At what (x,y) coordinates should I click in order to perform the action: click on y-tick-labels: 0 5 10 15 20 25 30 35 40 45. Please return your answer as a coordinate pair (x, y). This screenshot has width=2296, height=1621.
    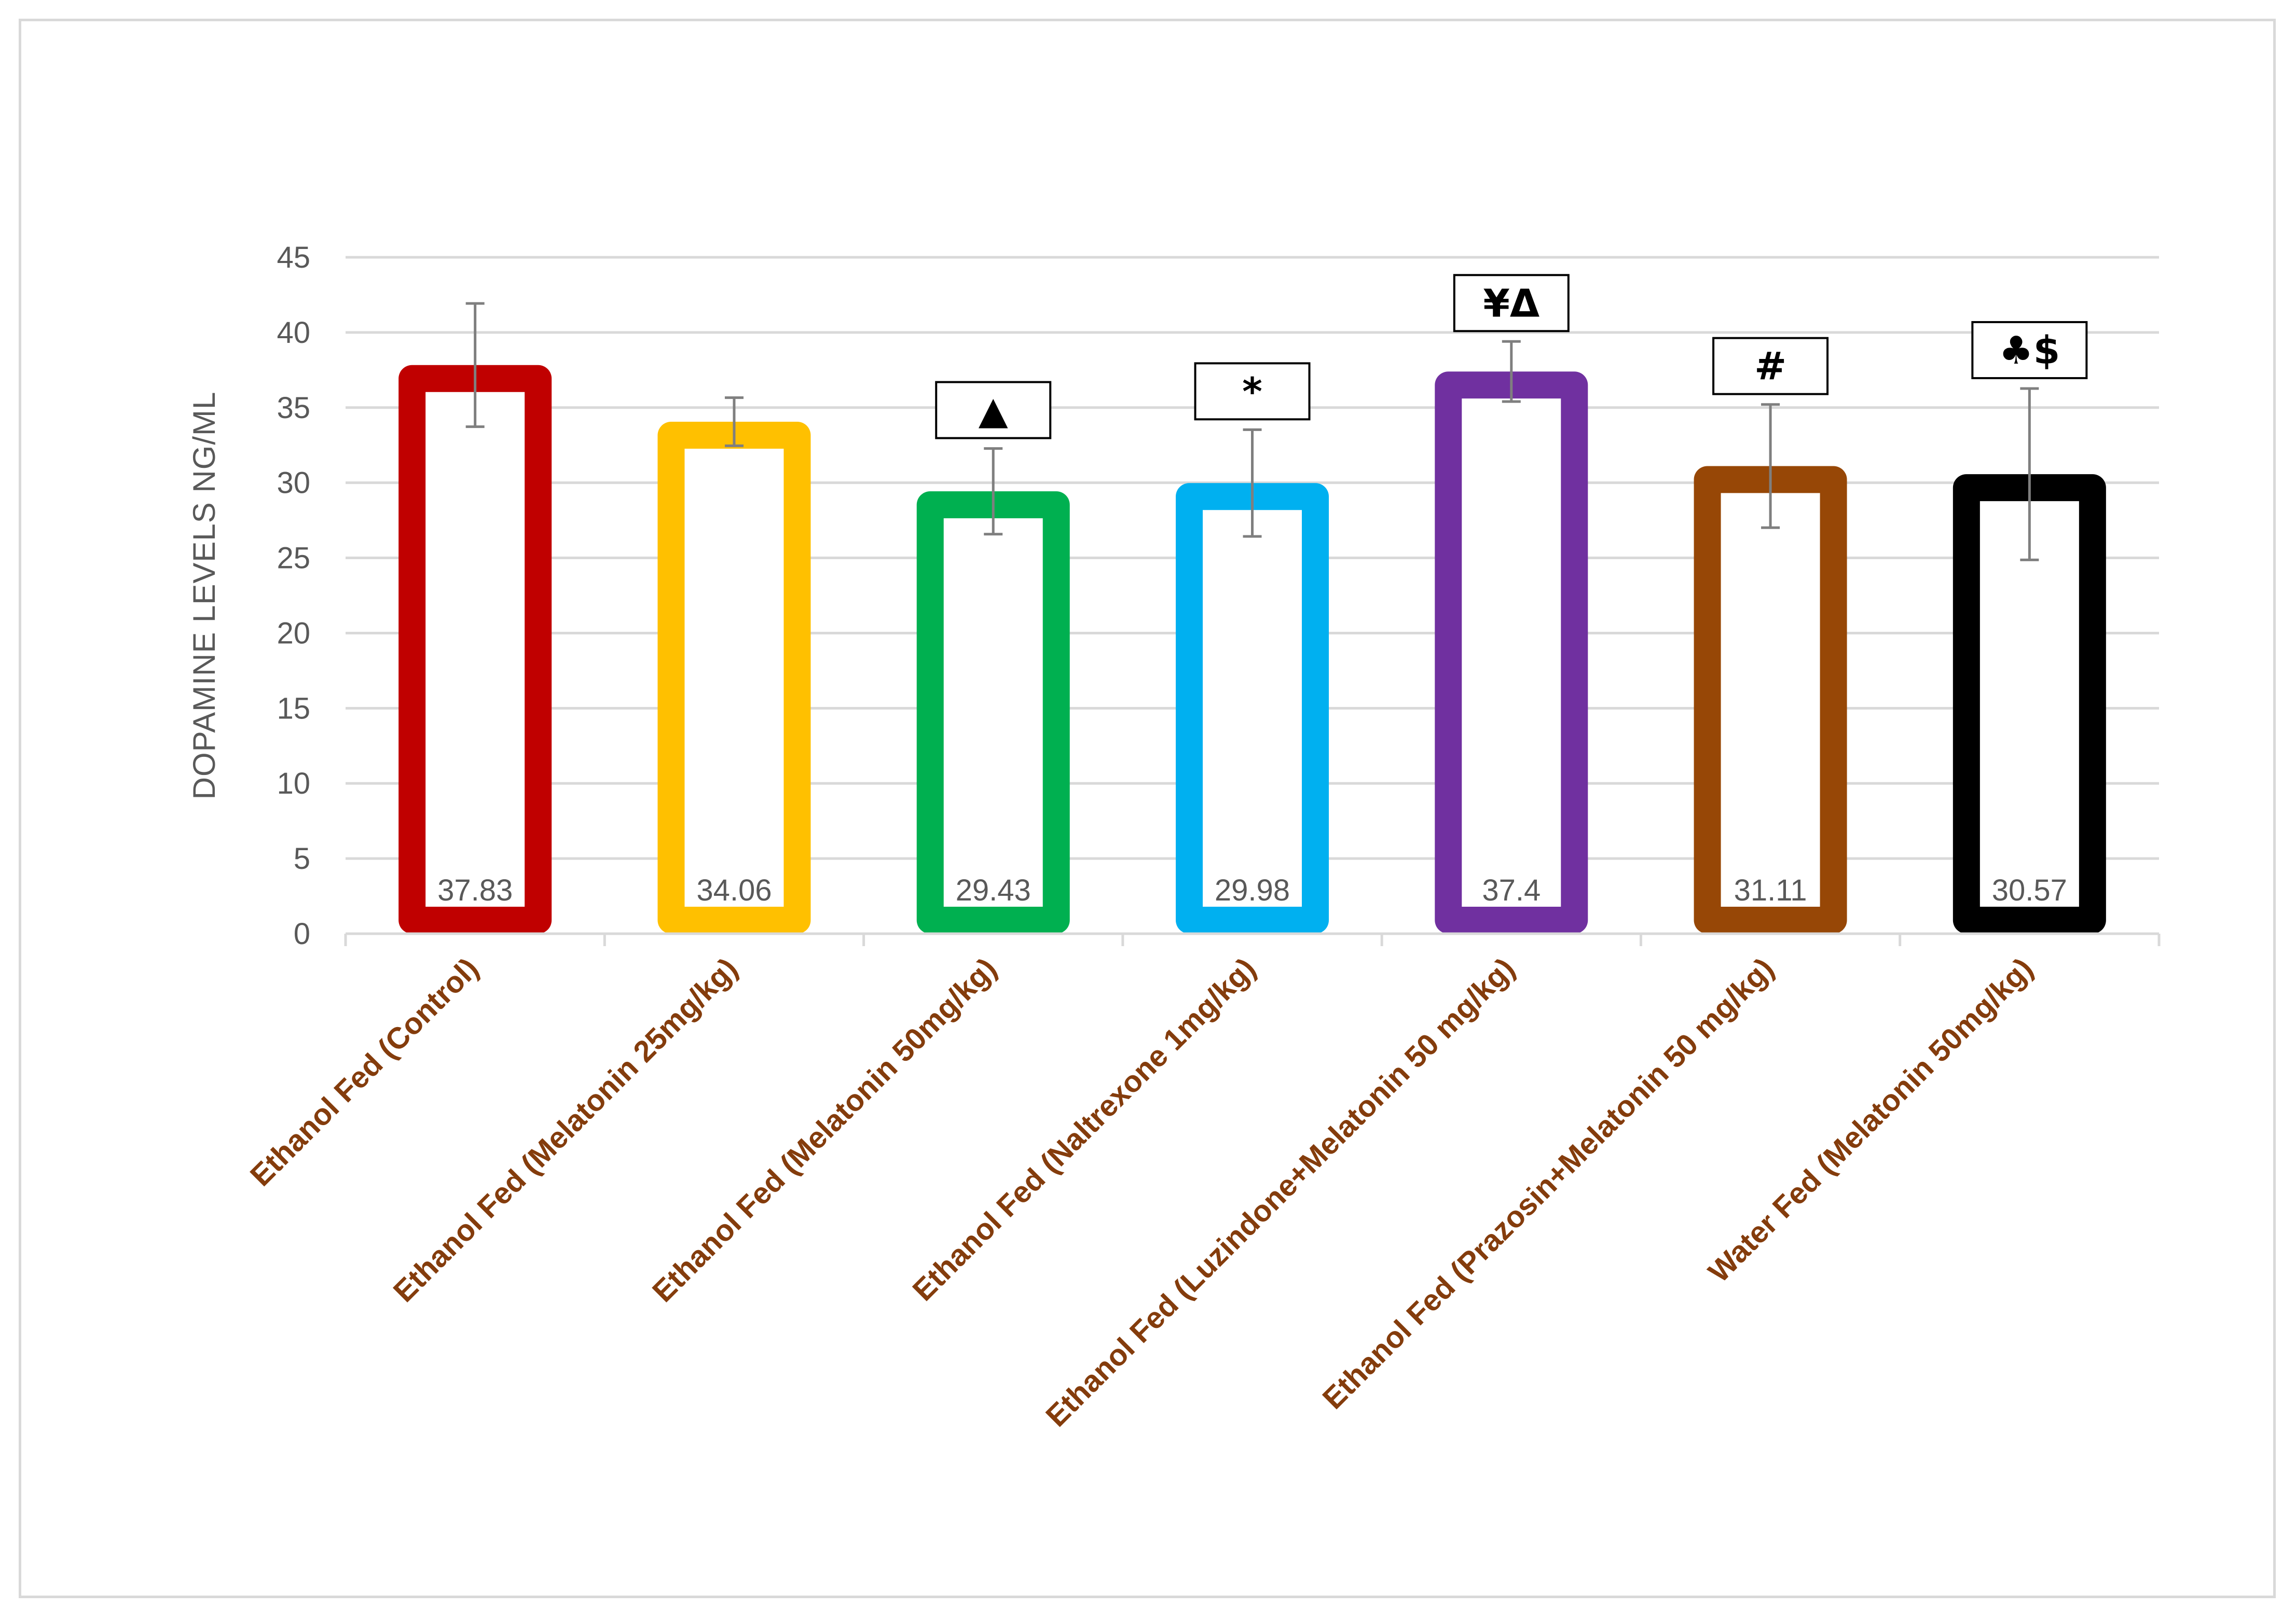
    Looking at the image, I should click on (293, 596).